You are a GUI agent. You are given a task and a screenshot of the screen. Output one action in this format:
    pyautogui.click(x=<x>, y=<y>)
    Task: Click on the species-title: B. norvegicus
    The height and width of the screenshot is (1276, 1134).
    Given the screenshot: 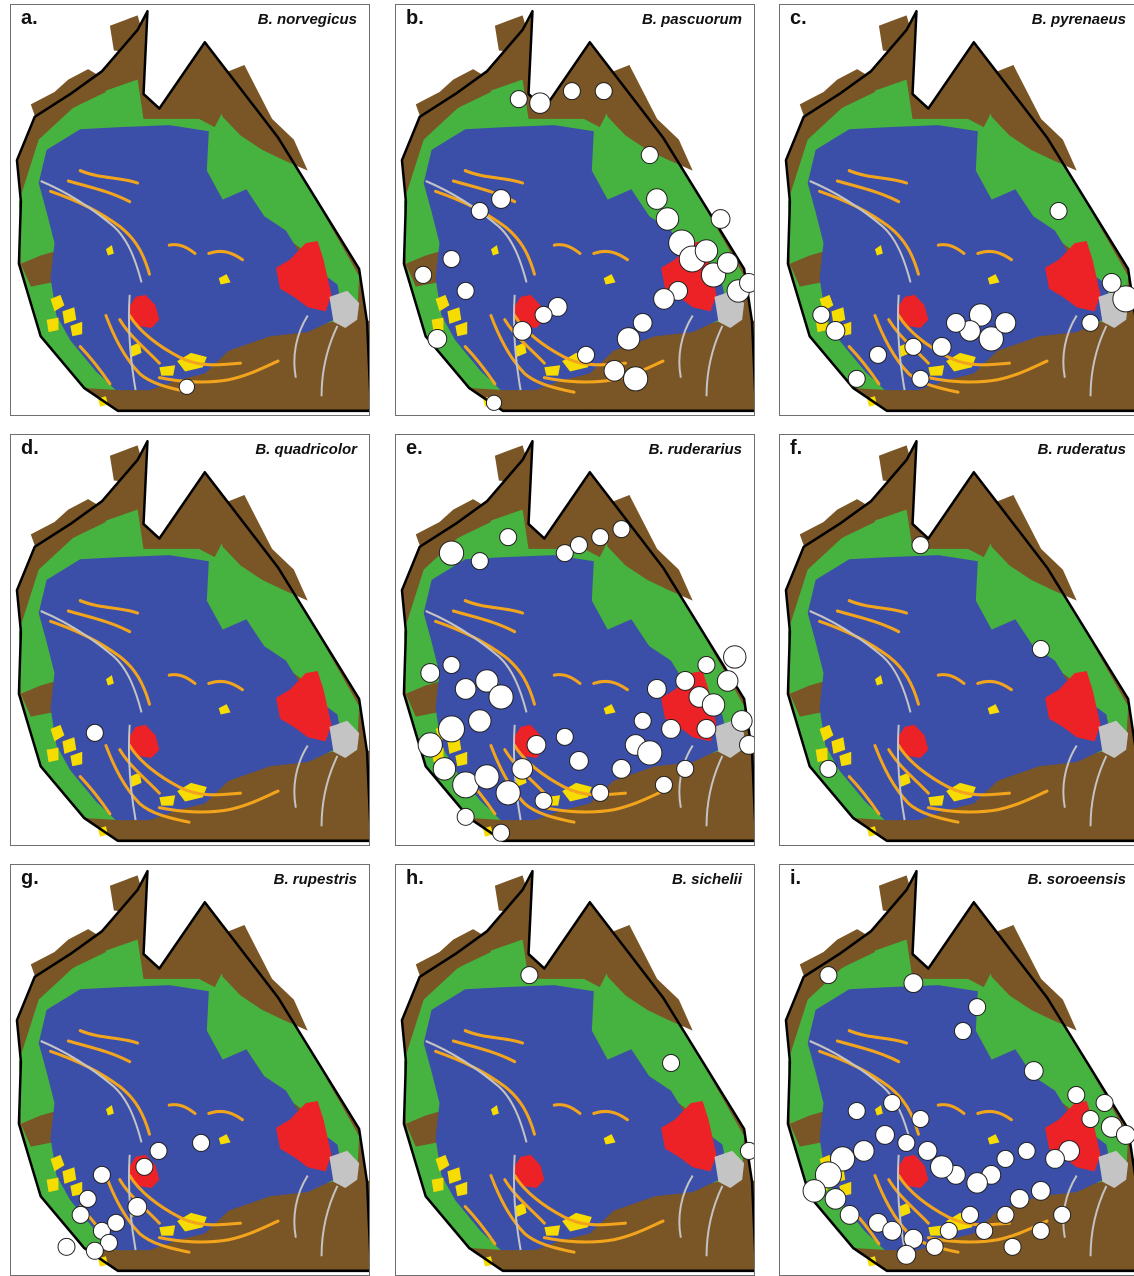 What is the action you would take?
    pyautogui.click(x=307, y=19)
    